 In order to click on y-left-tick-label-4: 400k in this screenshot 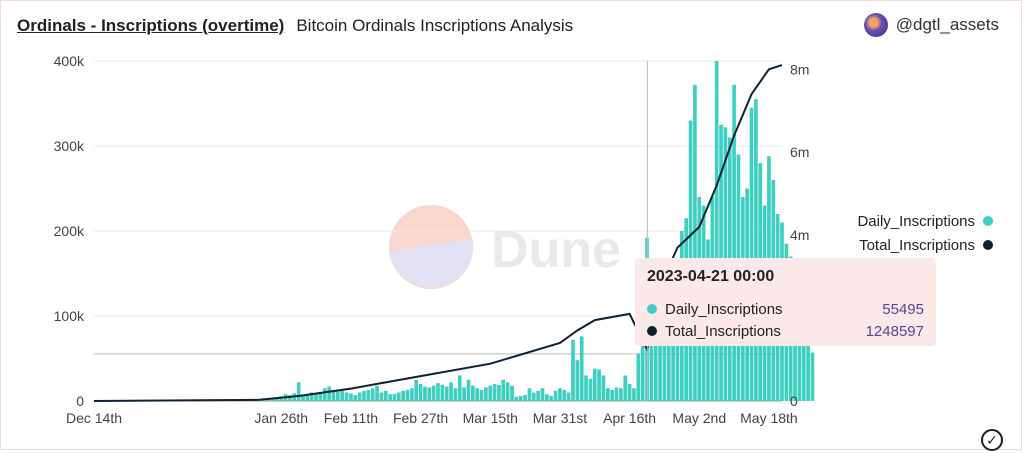, I will do `click(69, 61)`.